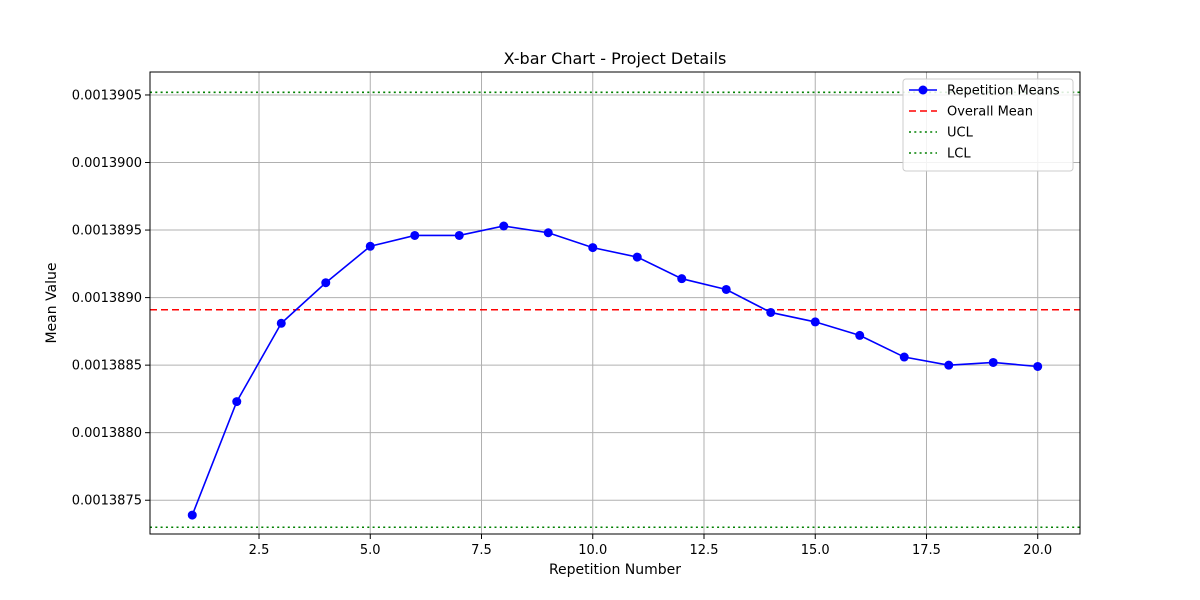 This screenshot has width=1200, height=600. What do you see at coordinates (959, 154) in the screenshot?
I see `legend-label: LCL` at bounding box center [959, 154].